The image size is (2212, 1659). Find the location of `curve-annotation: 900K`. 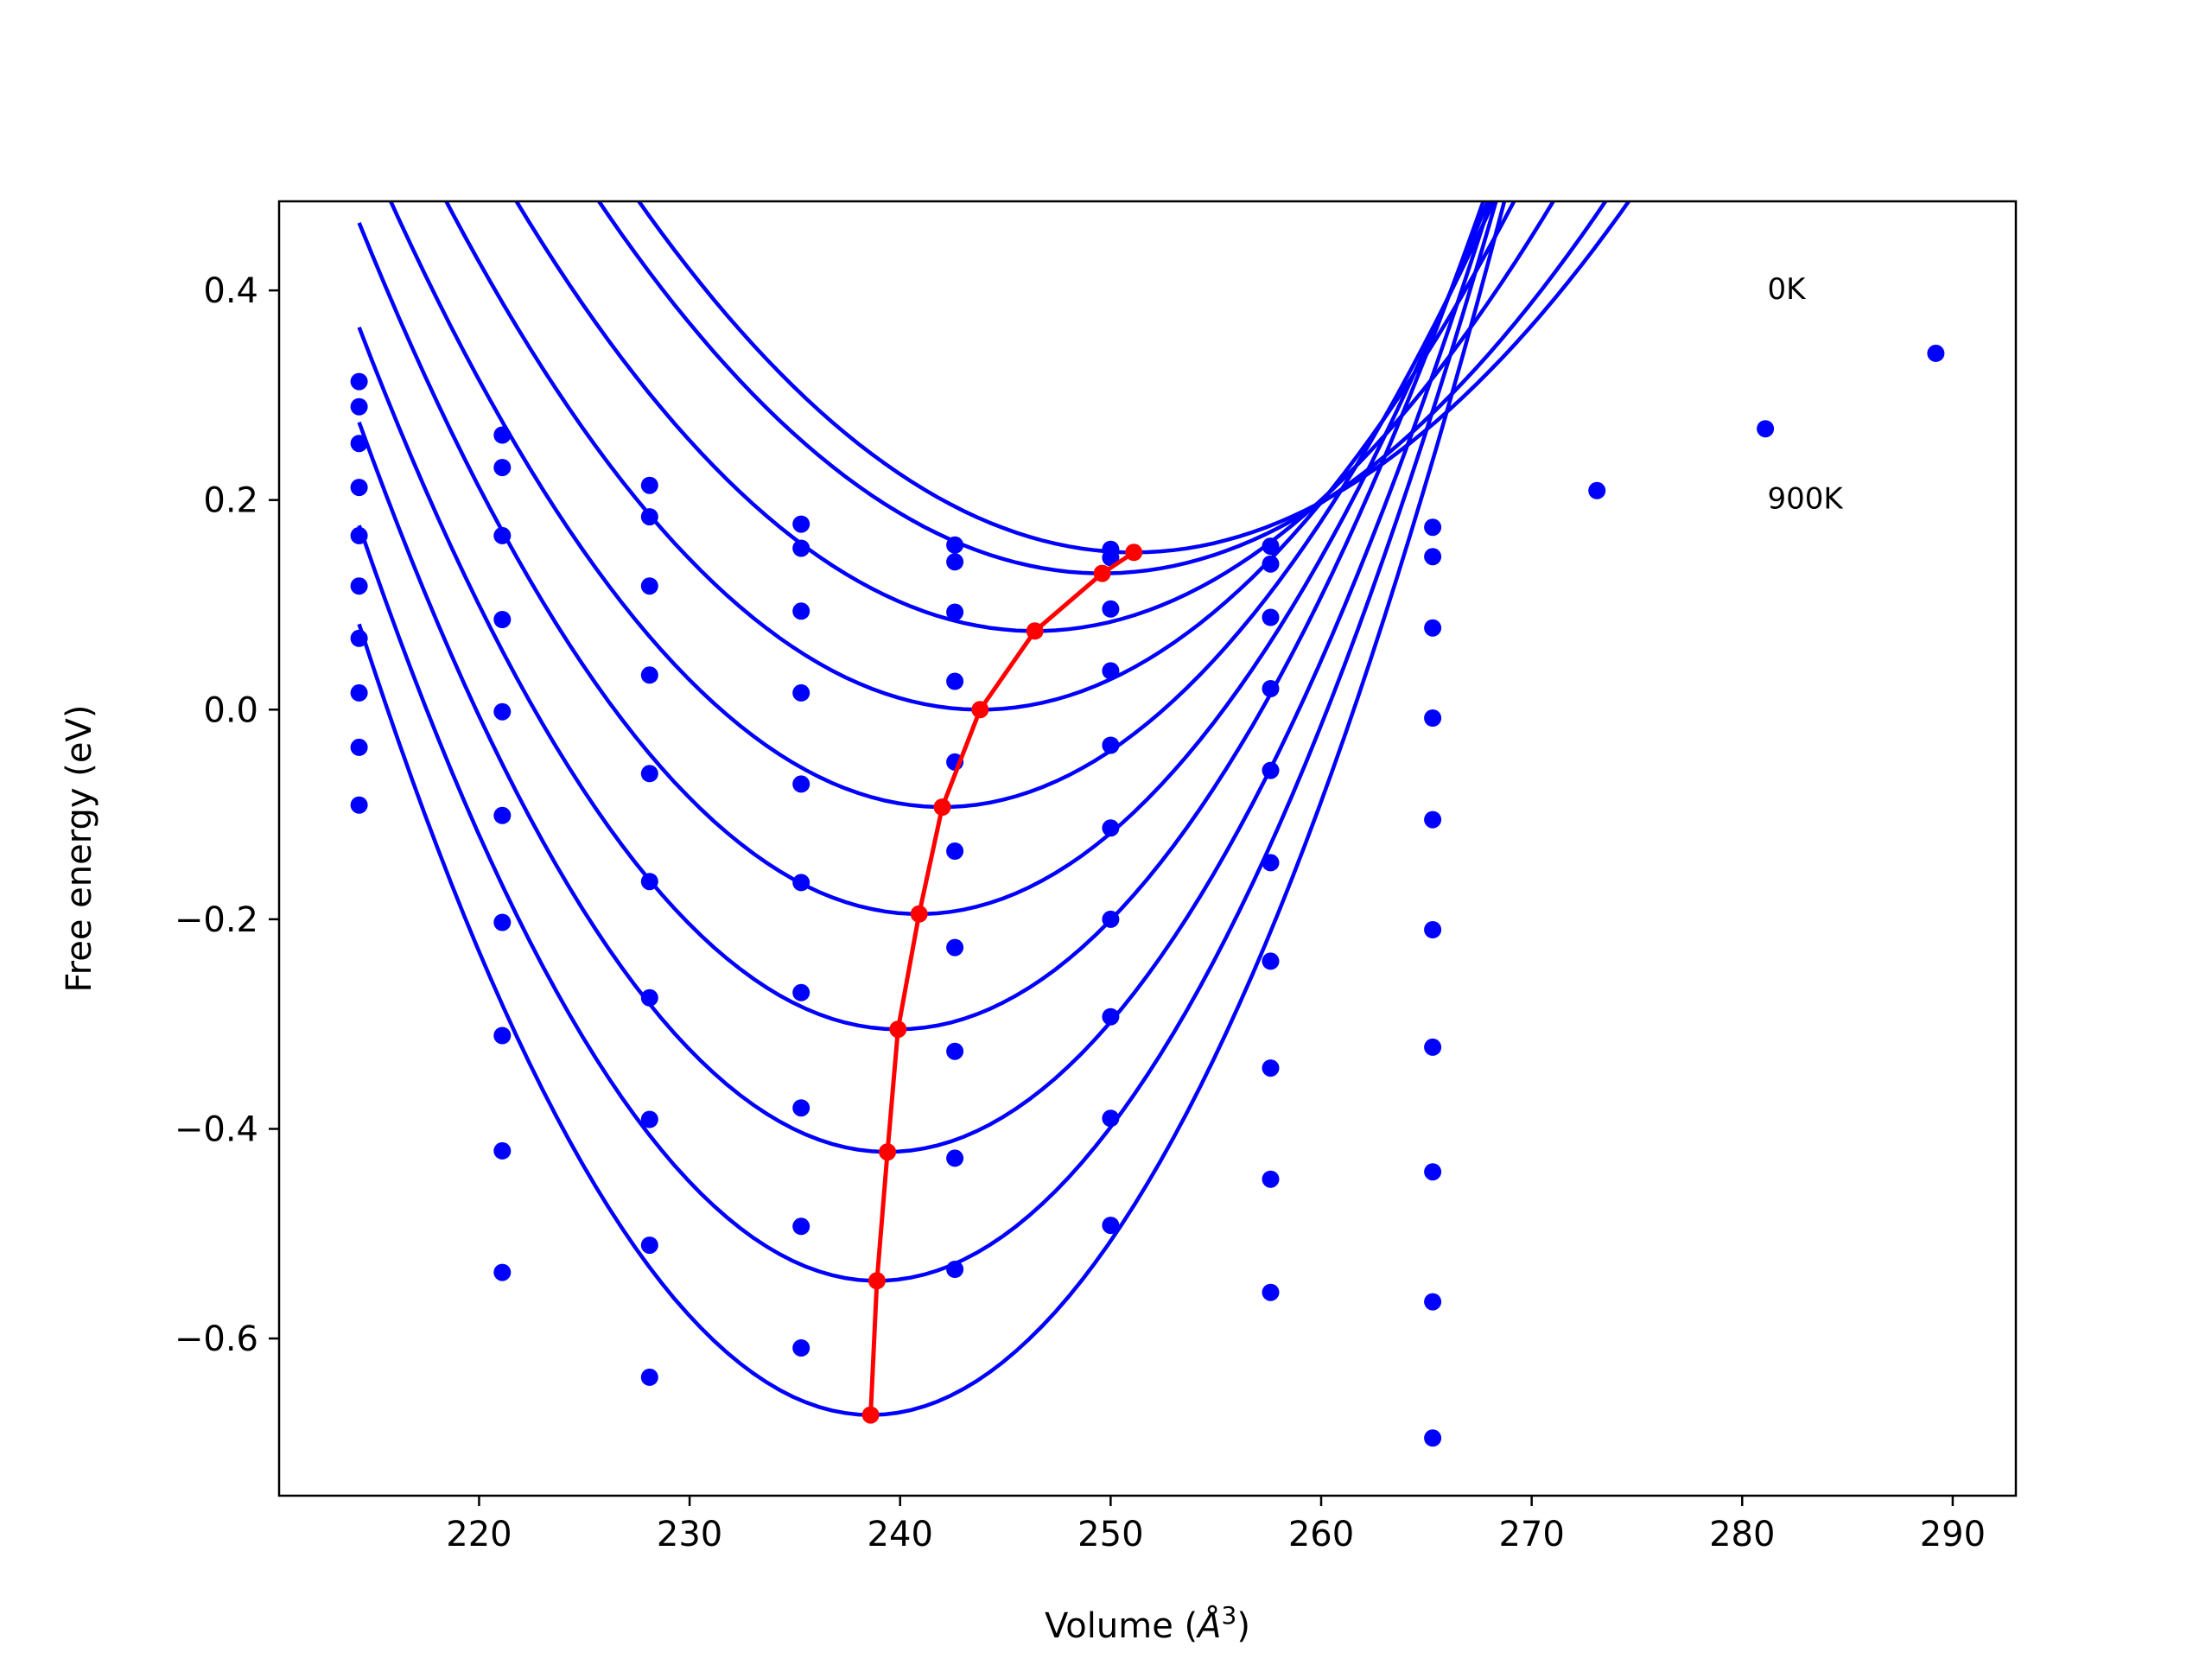

curve-annotation: 900K is located at coordinates (1806, 498).